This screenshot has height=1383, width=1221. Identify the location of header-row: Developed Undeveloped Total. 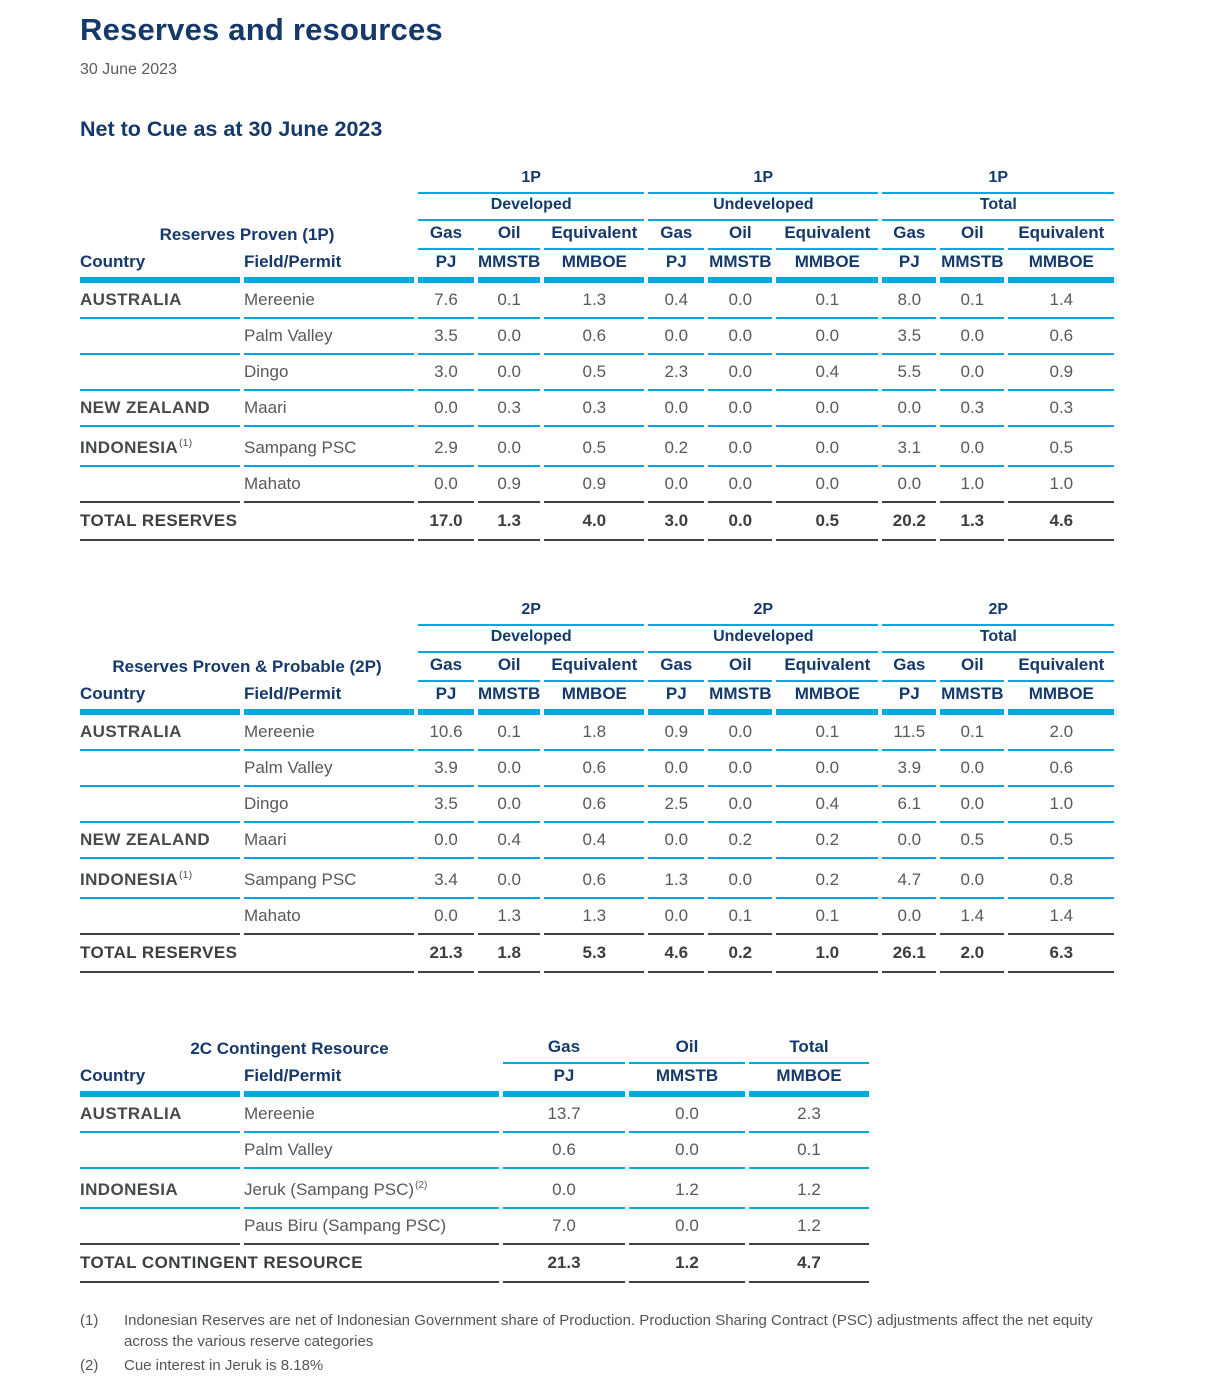
(597, 639).